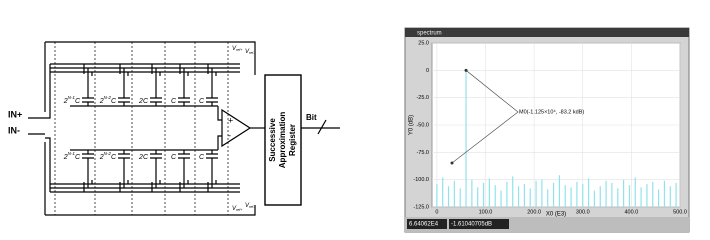 Image resolution: width=710 pixels, height=240 pixels. What do you see at coordinates (15, 114) in the screenshot?
I see `input-label: IN+` at bounding box center [15, 114].